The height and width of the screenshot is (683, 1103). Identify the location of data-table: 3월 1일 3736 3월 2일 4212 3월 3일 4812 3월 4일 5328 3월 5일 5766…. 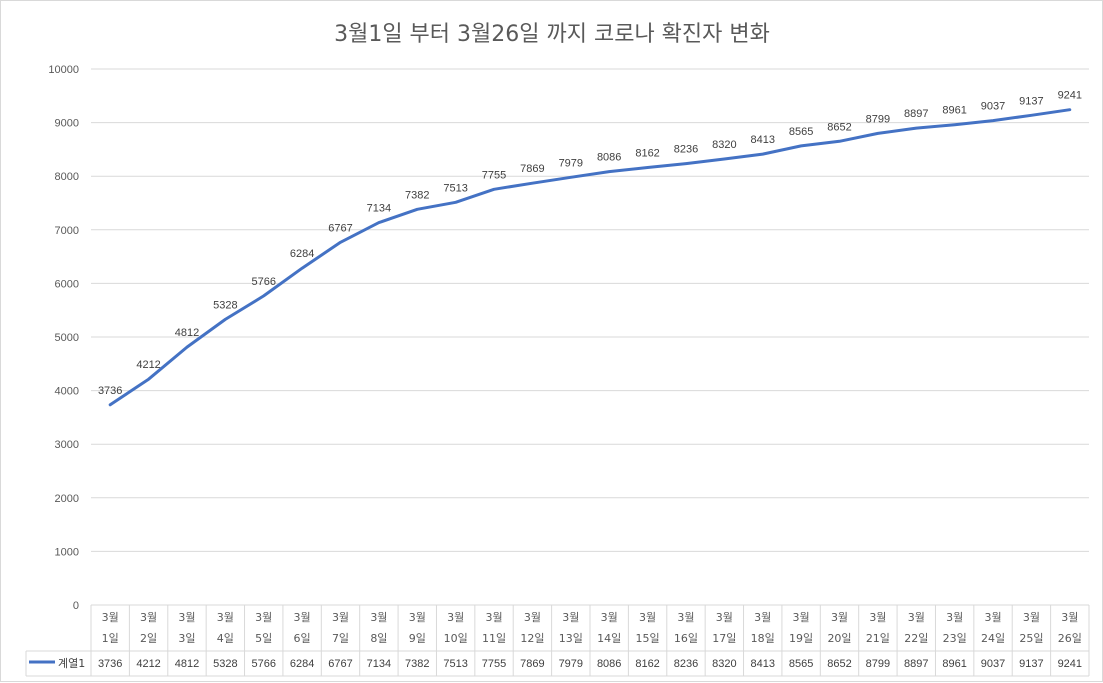
(557, 640).